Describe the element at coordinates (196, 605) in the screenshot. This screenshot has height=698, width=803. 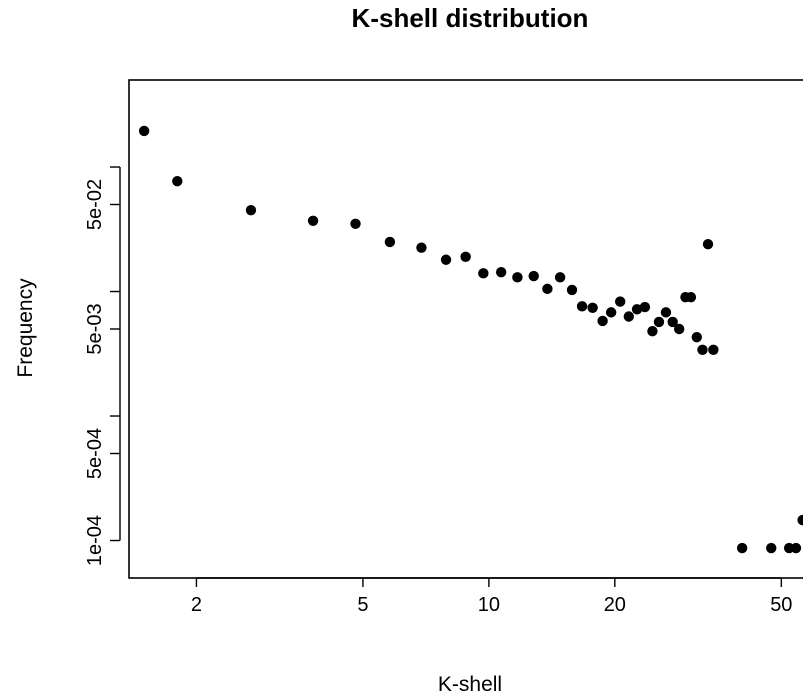
I see `x-tick-label: 2` at that location.